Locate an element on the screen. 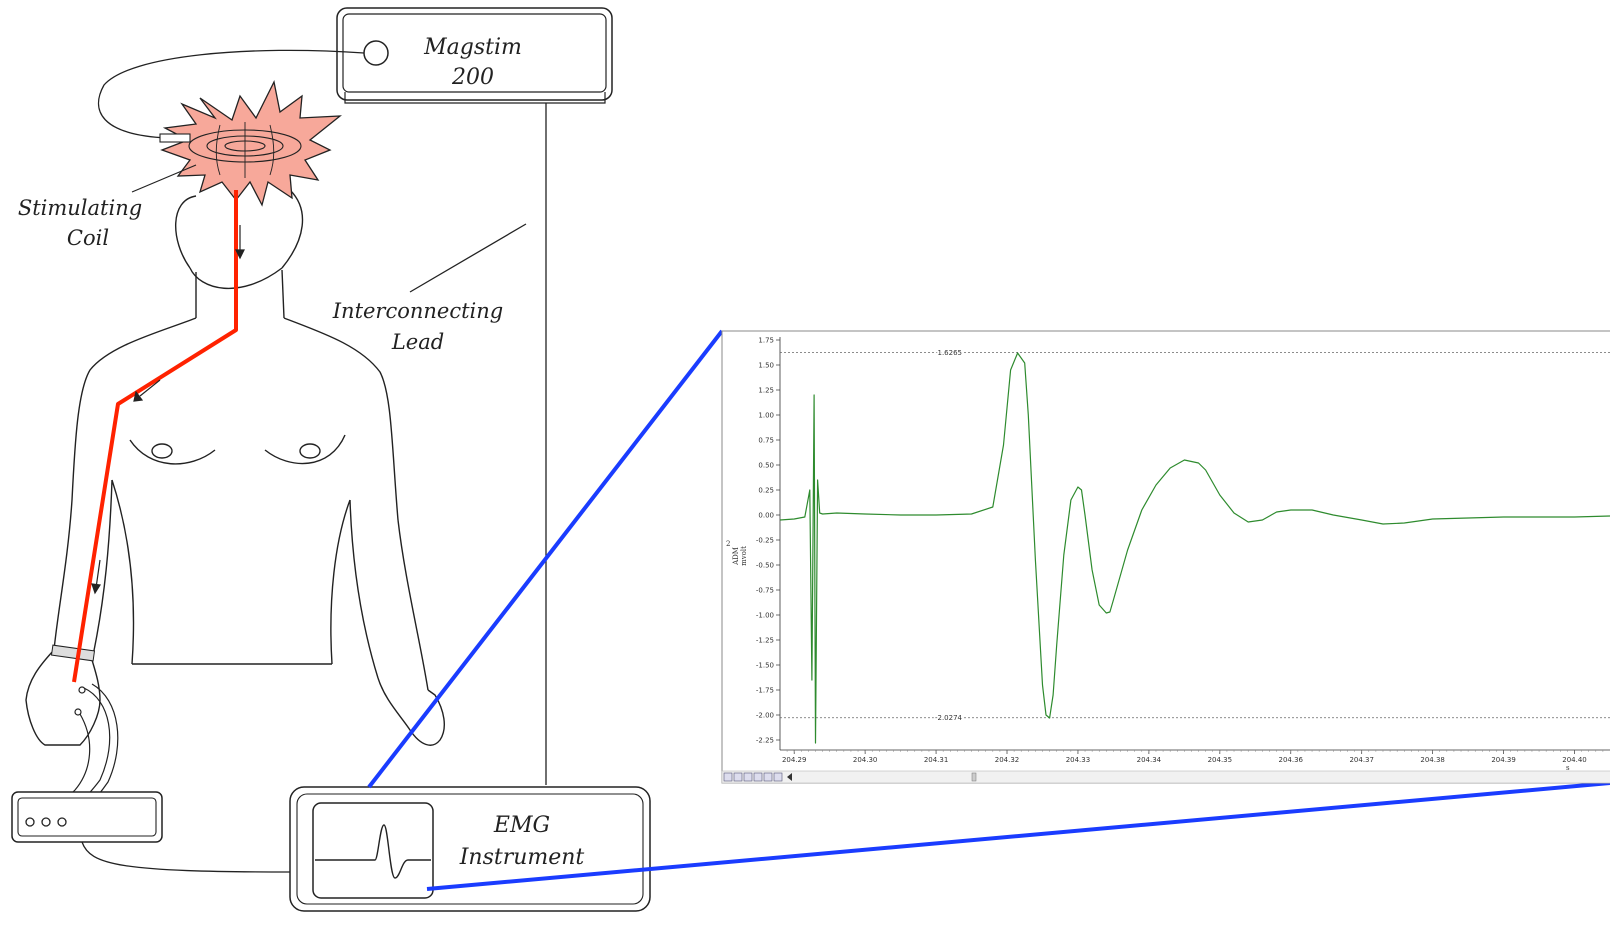 This screenshot has height=937, width=1610. y-tick-label-14: -1.75 is located at coordinates (765, 691).